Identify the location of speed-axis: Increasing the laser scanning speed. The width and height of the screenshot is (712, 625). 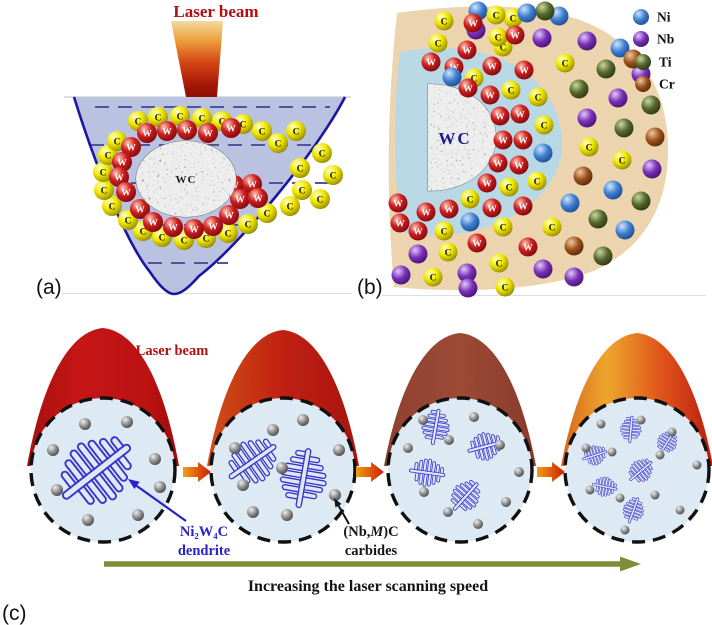
(372, 575).